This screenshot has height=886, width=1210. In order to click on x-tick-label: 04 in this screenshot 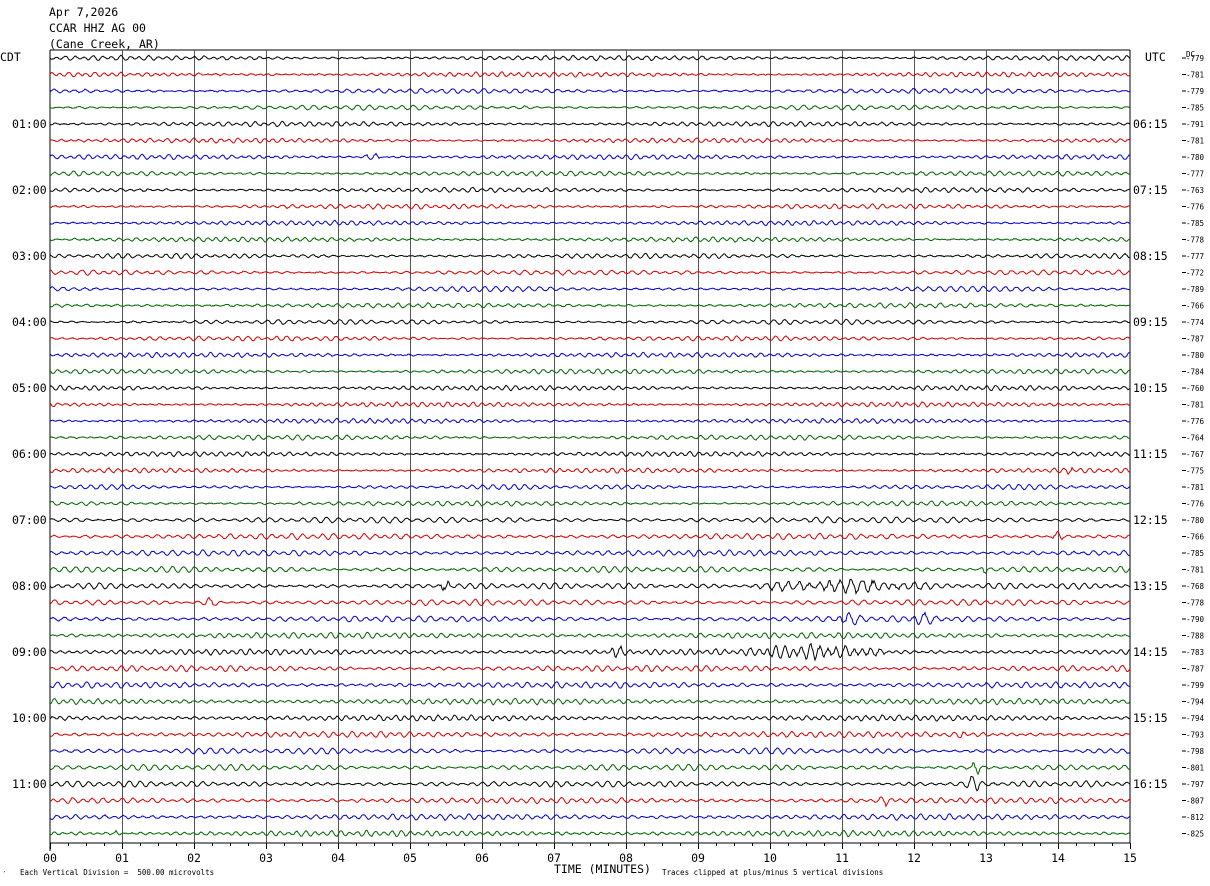, I will do `click(338, 858)`.